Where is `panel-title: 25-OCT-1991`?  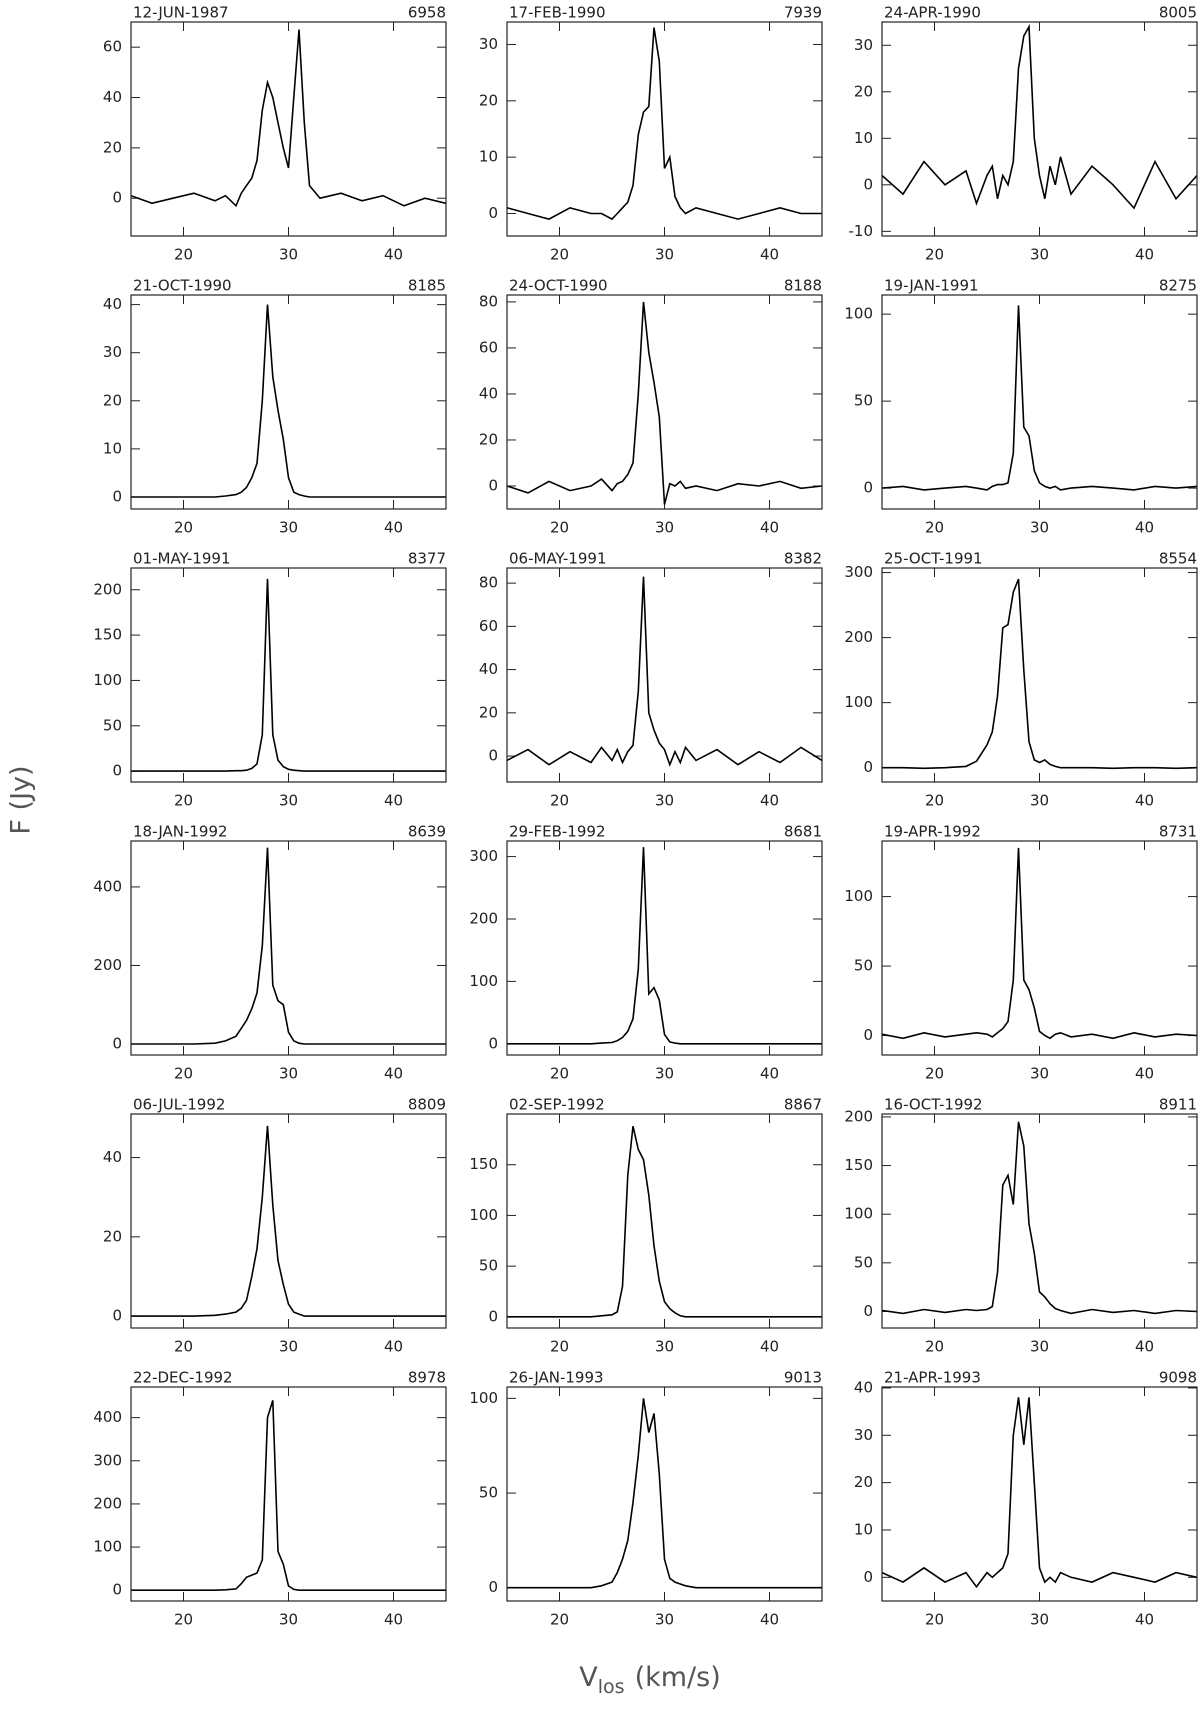
panel-title: 25-OCT-1991 is located at coordinates (933, 559).